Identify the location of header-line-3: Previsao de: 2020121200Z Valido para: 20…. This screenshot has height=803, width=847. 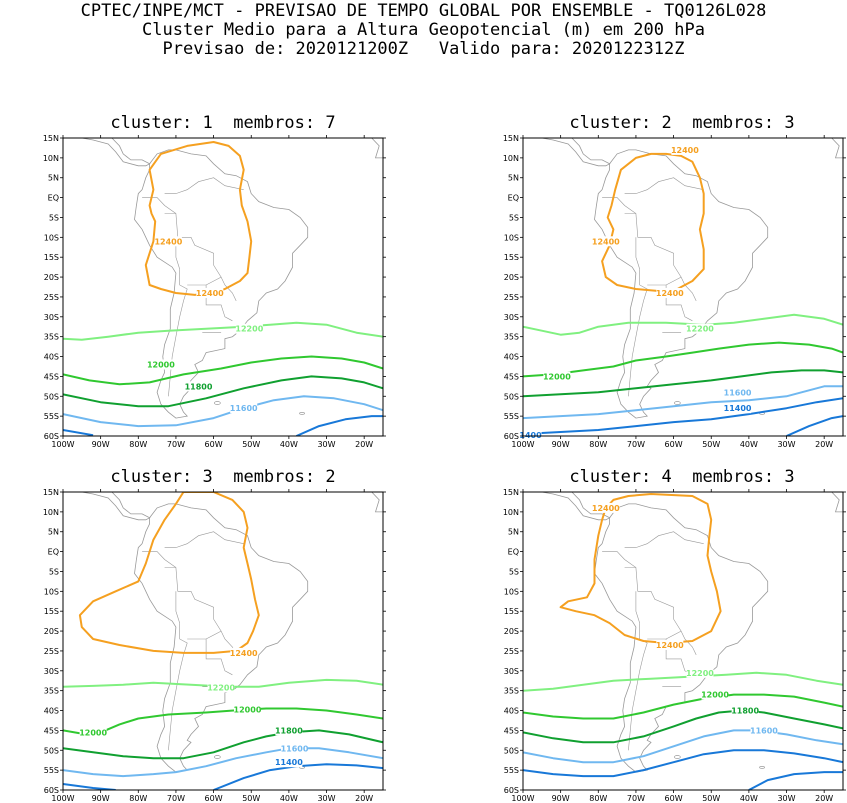
(423, 49).